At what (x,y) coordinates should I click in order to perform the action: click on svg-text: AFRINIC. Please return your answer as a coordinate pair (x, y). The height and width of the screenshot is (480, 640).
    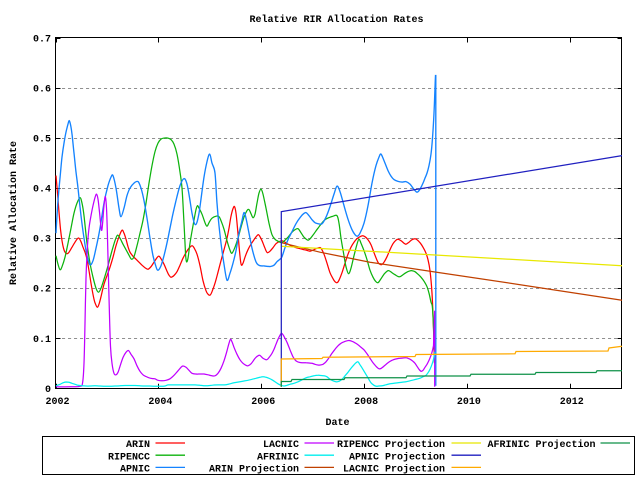
    Looking at the image, I should click on (278, 457).